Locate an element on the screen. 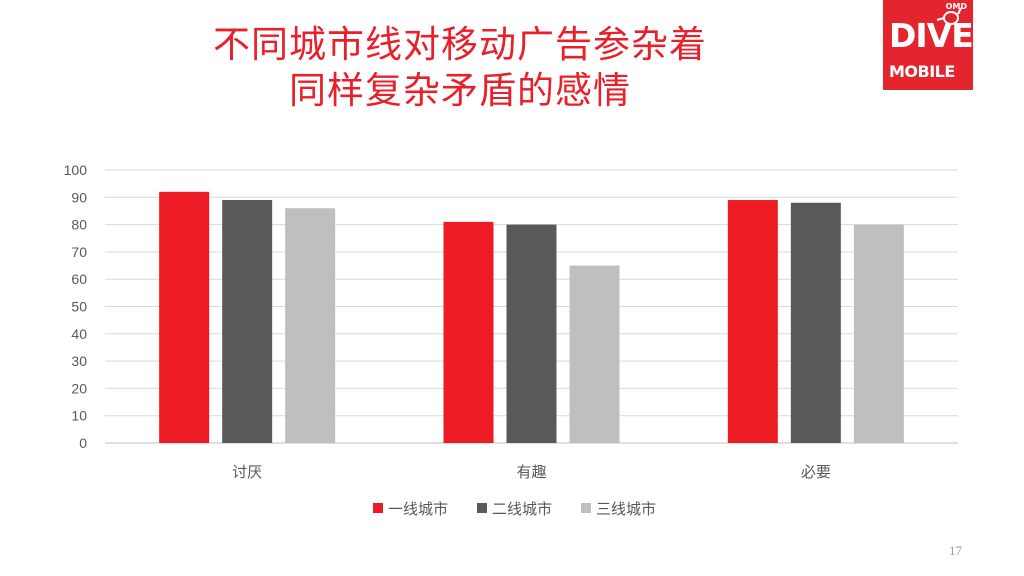  y-tick-label: 80 is located at coordinates (79, 225).